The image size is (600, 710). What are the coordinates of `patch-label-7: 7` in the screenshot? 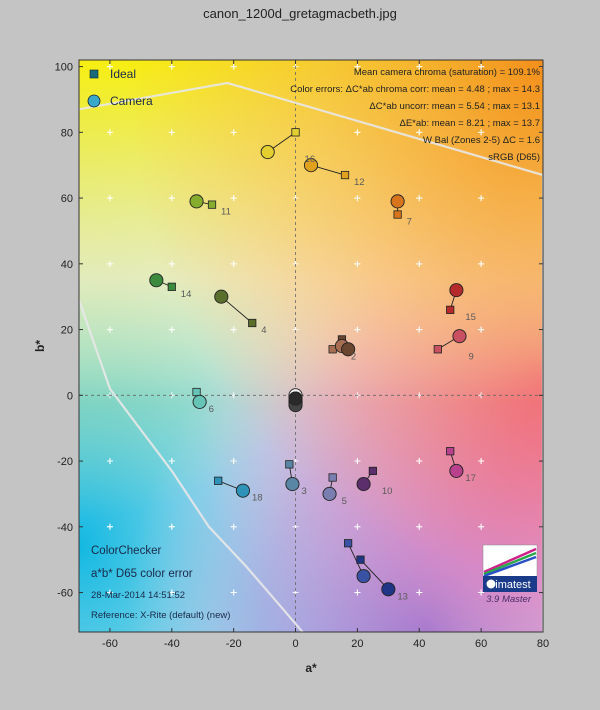 It's located at (409, 222).